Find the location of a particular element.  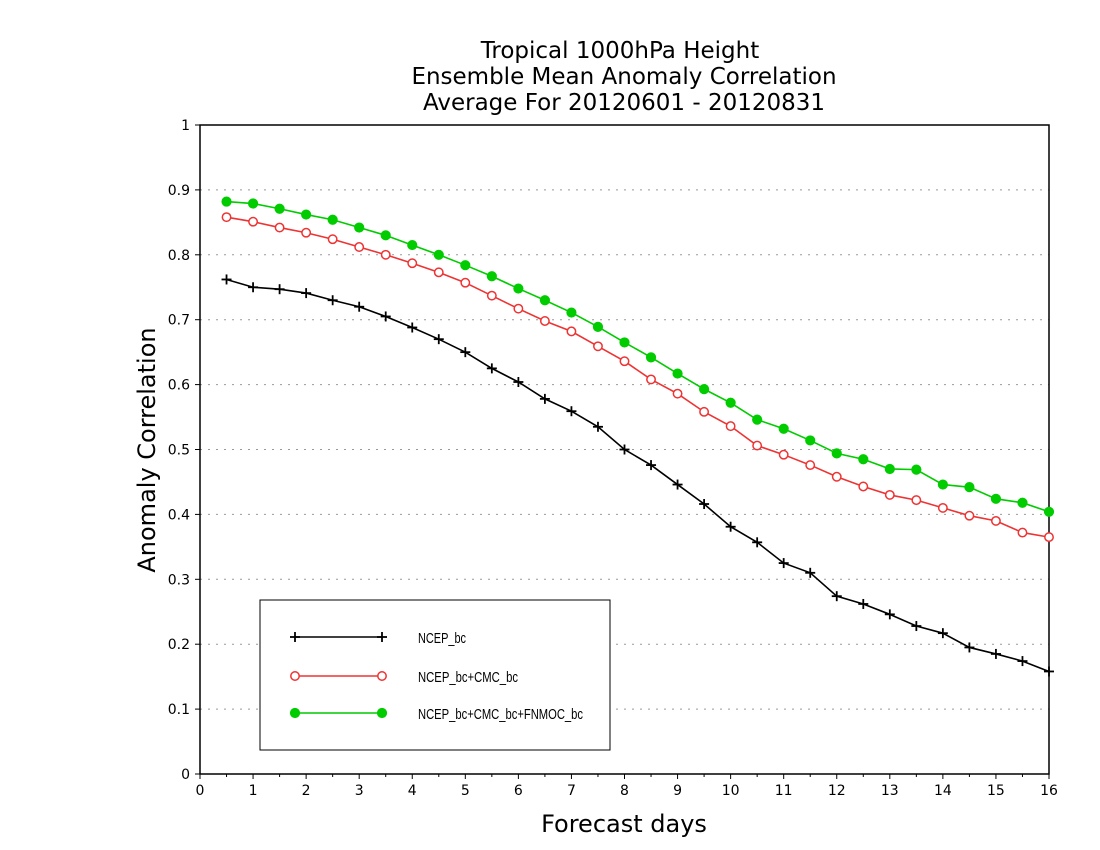

x-tick-label: 11 is located at coordinates (784, 791).